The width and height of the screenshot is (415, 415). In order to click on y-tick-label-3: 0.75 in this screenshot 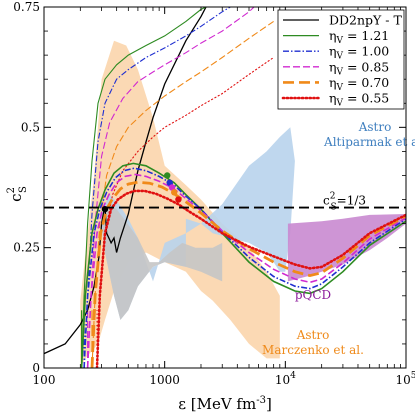, I will do `click(26, 7)`.